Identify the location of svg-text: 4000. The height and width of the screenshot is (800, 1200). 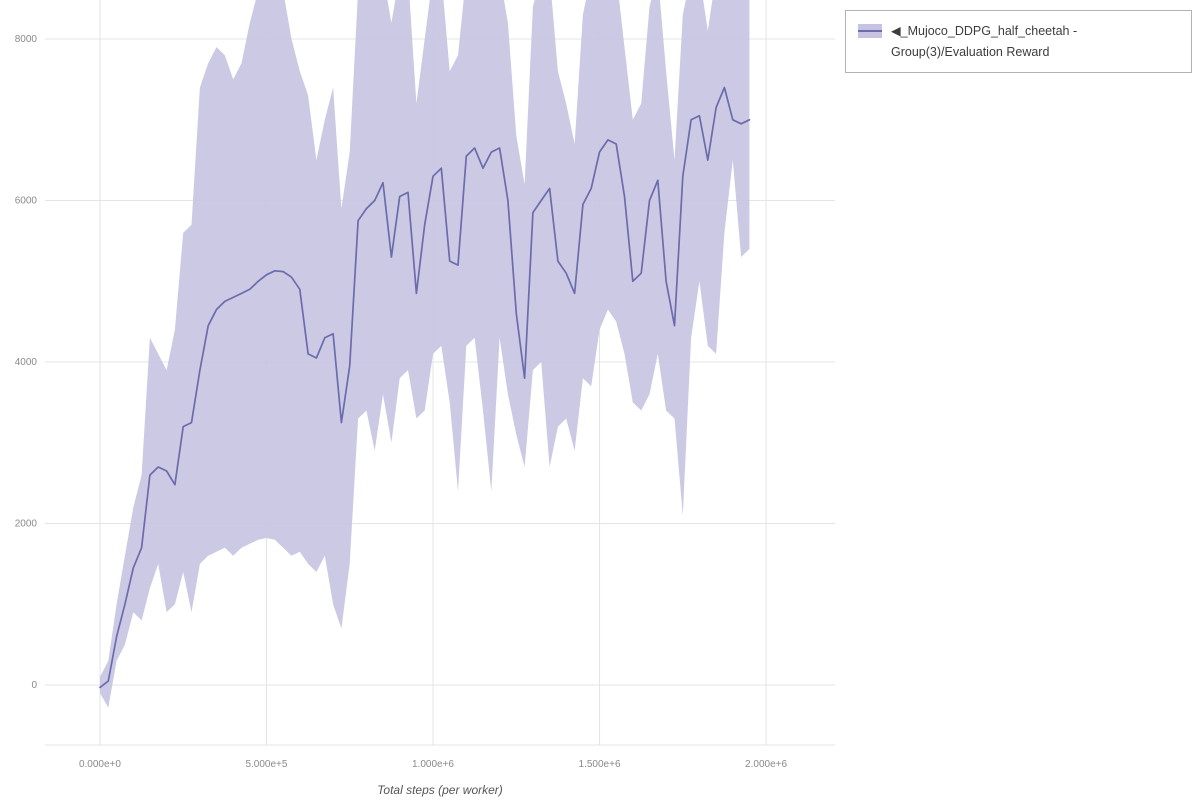
(26, 362).